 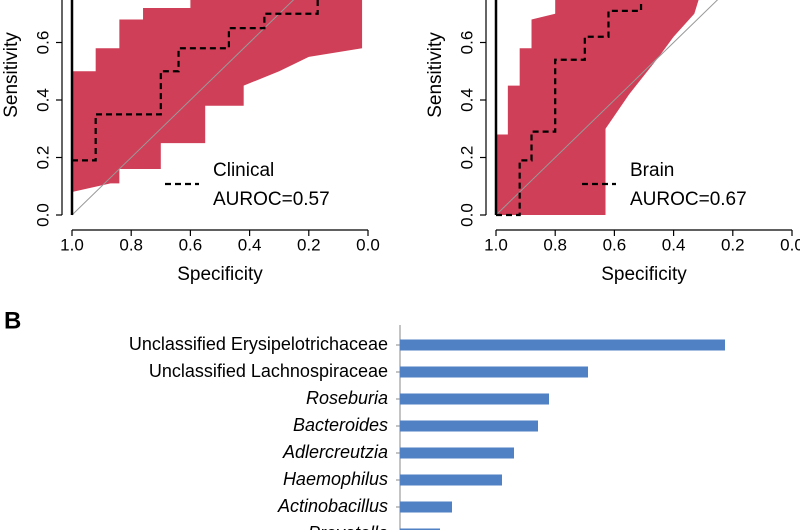 I want to click on annotation: AUROC=0.57, so click(x=271, y=199).